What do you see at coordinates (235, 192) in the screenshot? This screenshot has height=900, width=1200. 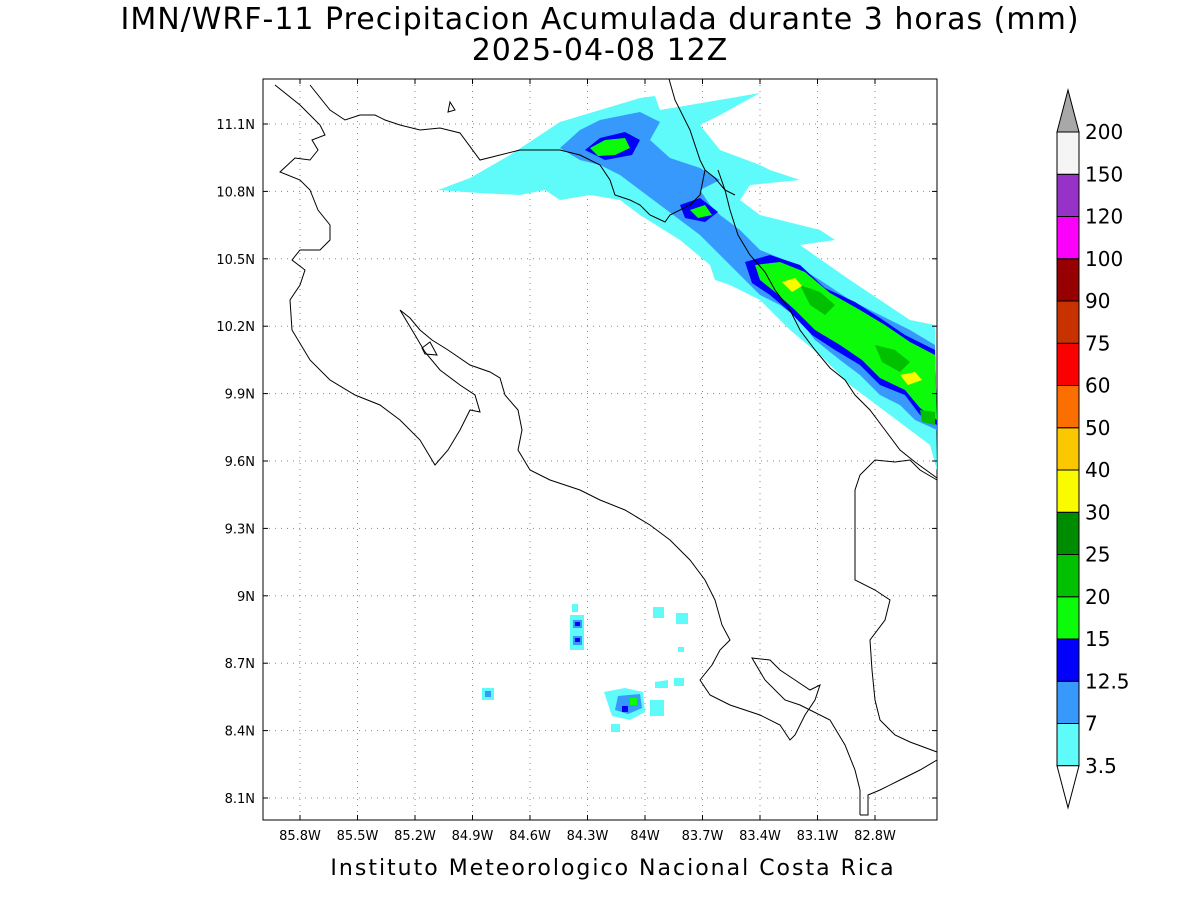 I see `y-tick-label: 10.8N` at bounding box center [235, 192].